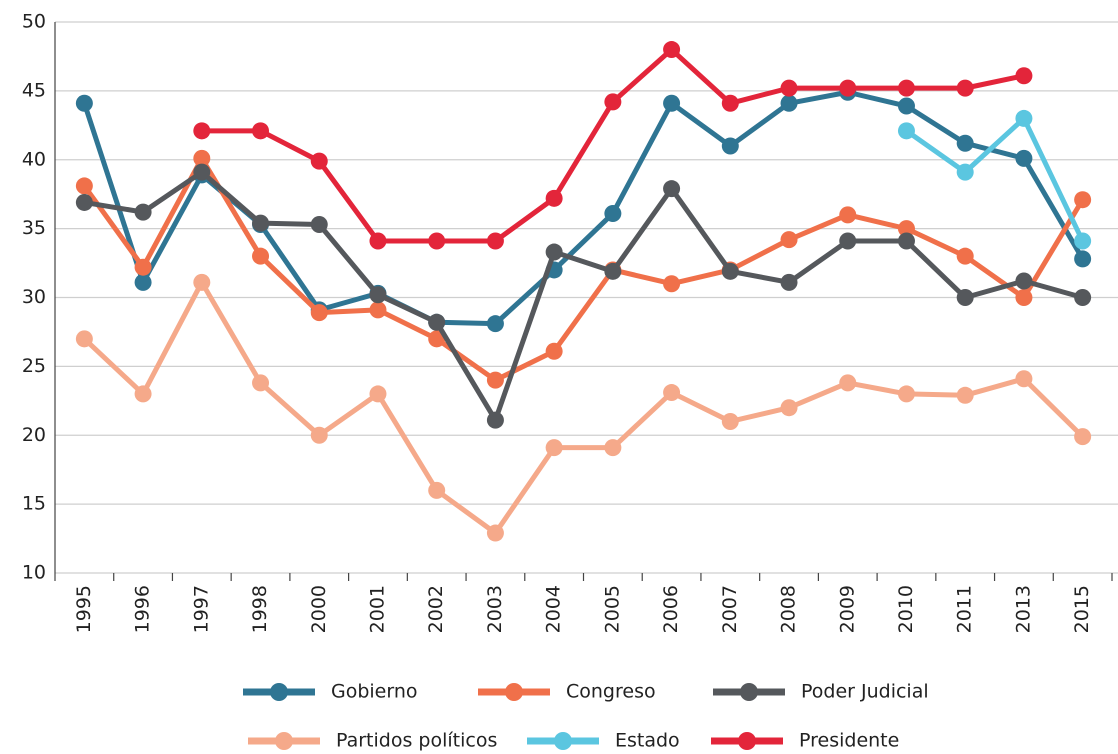  I want to click on legend-label: Poder Judicial, so click(865, 692).